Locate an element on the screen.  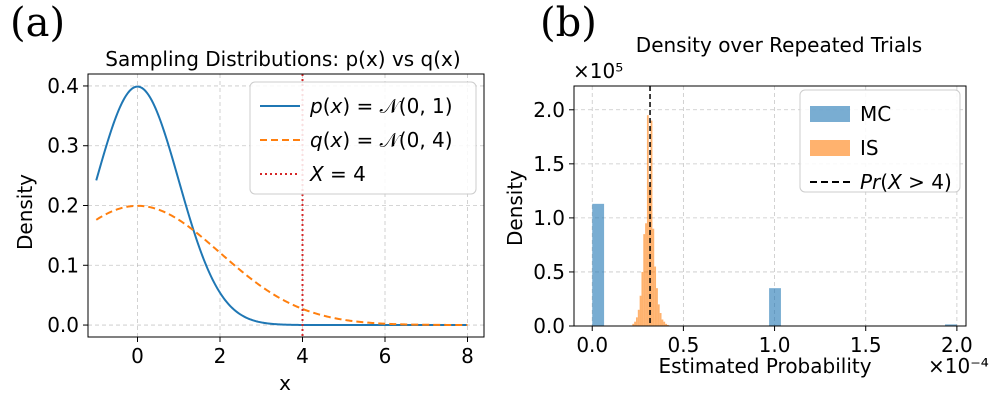
series-line is located at coordinates (281, 265).